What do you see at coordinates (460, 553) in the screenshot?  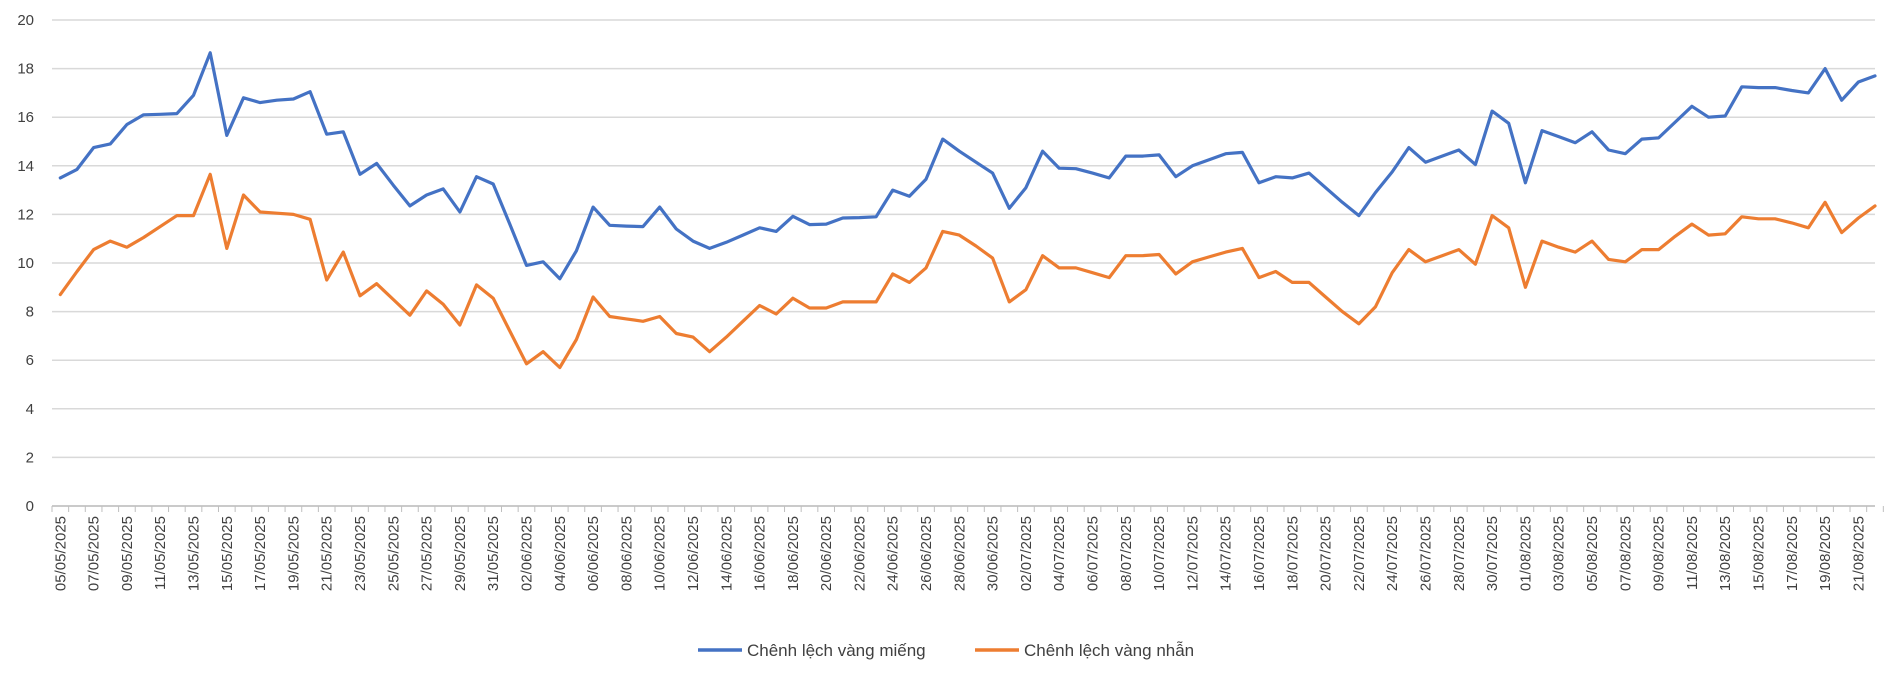 I see `x-tick-label: 29/05/2025` at bounding box center [460, 553].